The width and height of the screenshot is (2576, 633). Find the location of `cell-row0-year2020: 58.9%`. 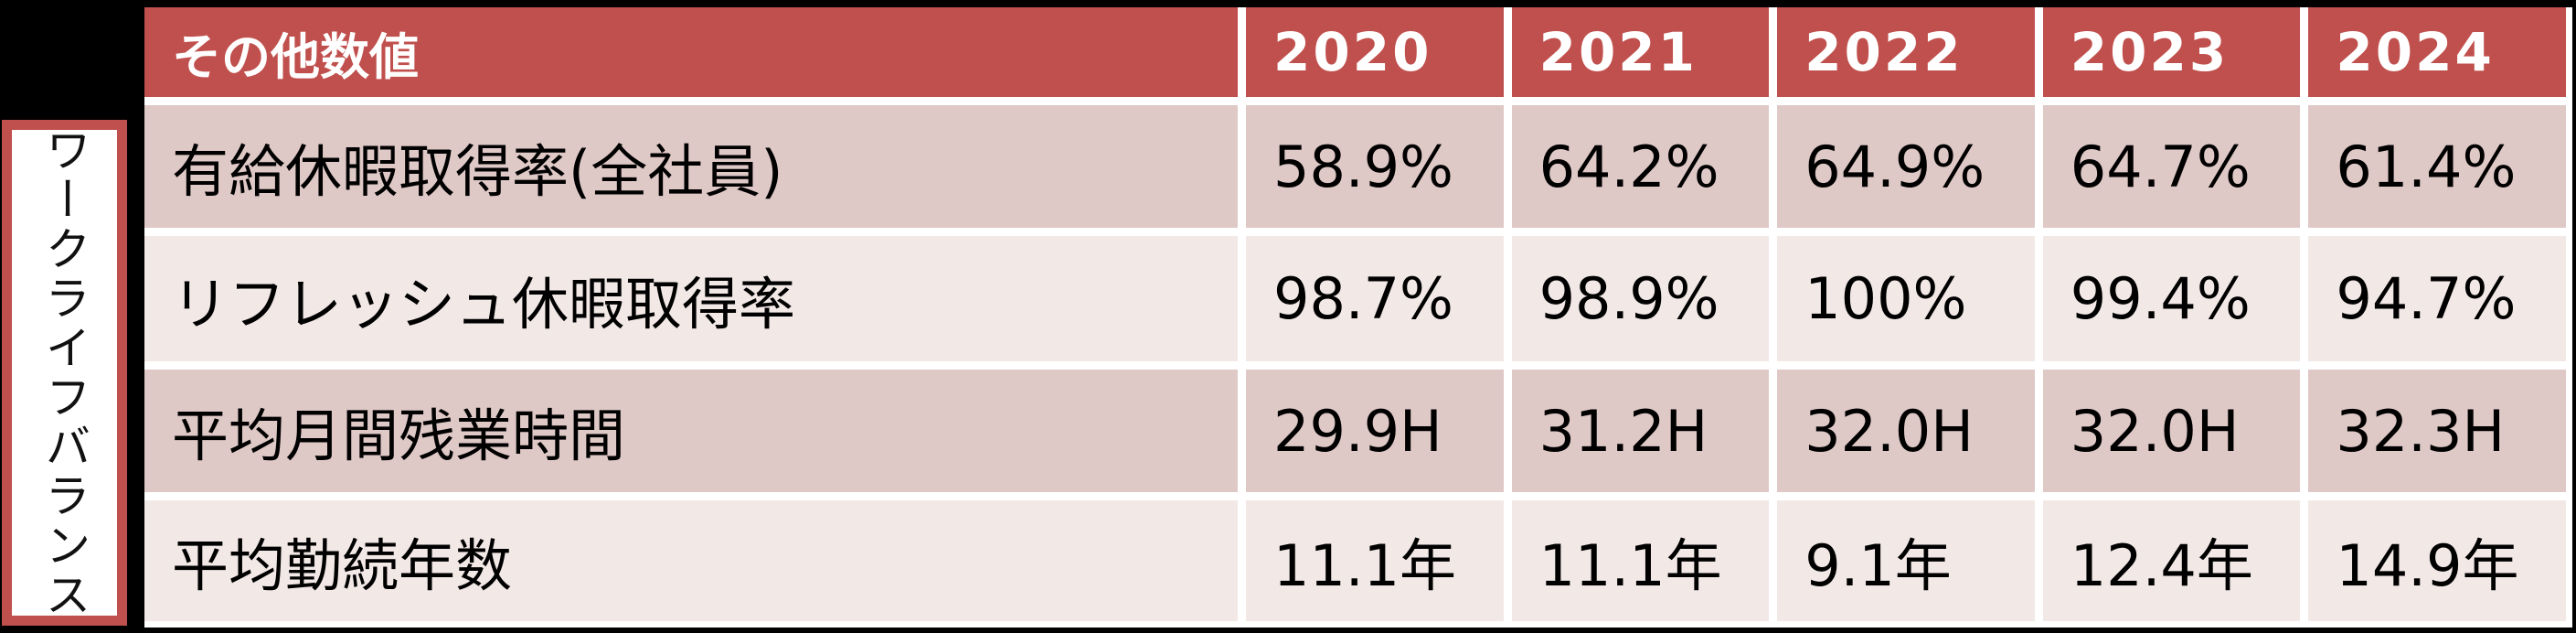

cell-row0-year2020: 58.9% is located at coordinates (1375, 166).